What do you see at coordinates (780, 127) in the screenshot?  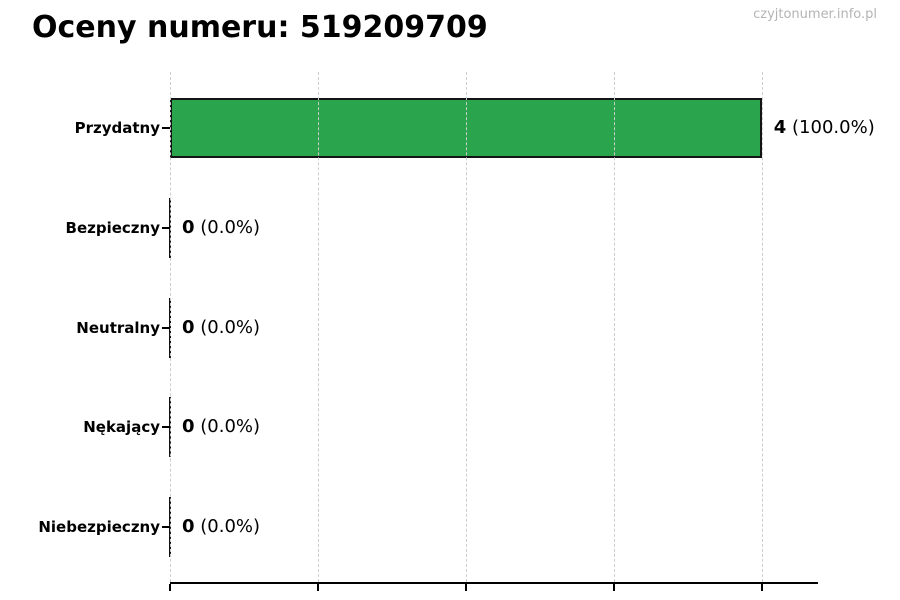 I see `bar-count: 4` at bounding box center [780, 127].